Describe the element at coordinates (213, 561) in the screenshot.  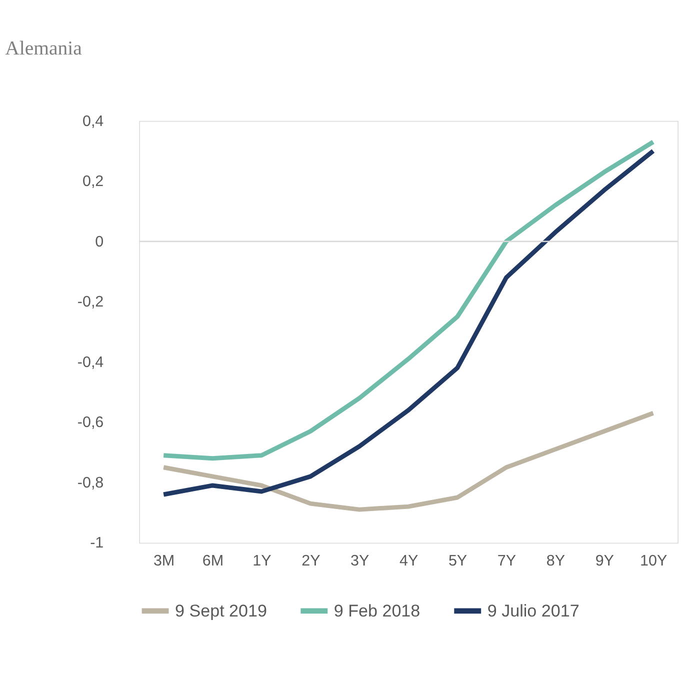
I see `x-tick-label: 6M` at that location.